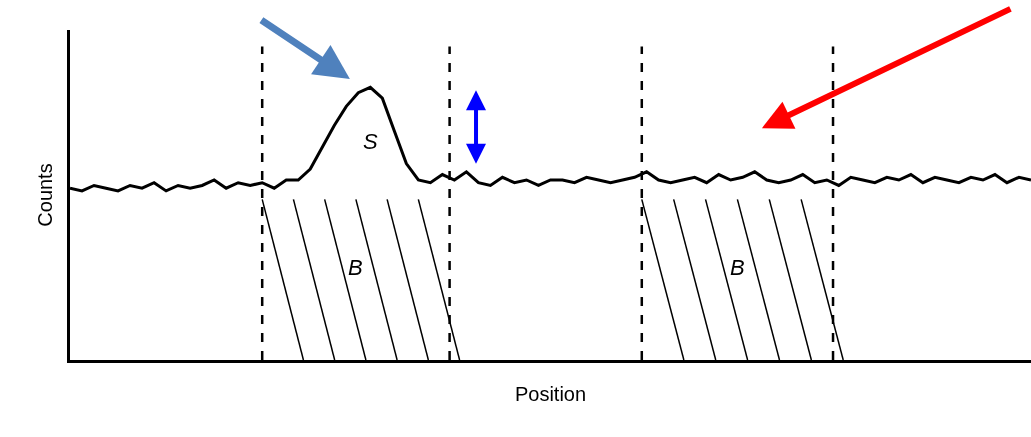 Image resolution: width=1031 pixels, height=437 pixels. What do you see at coordinates (370, 141) in the screenshot?
I see `annotation: S` at bounding box center [370, 141].